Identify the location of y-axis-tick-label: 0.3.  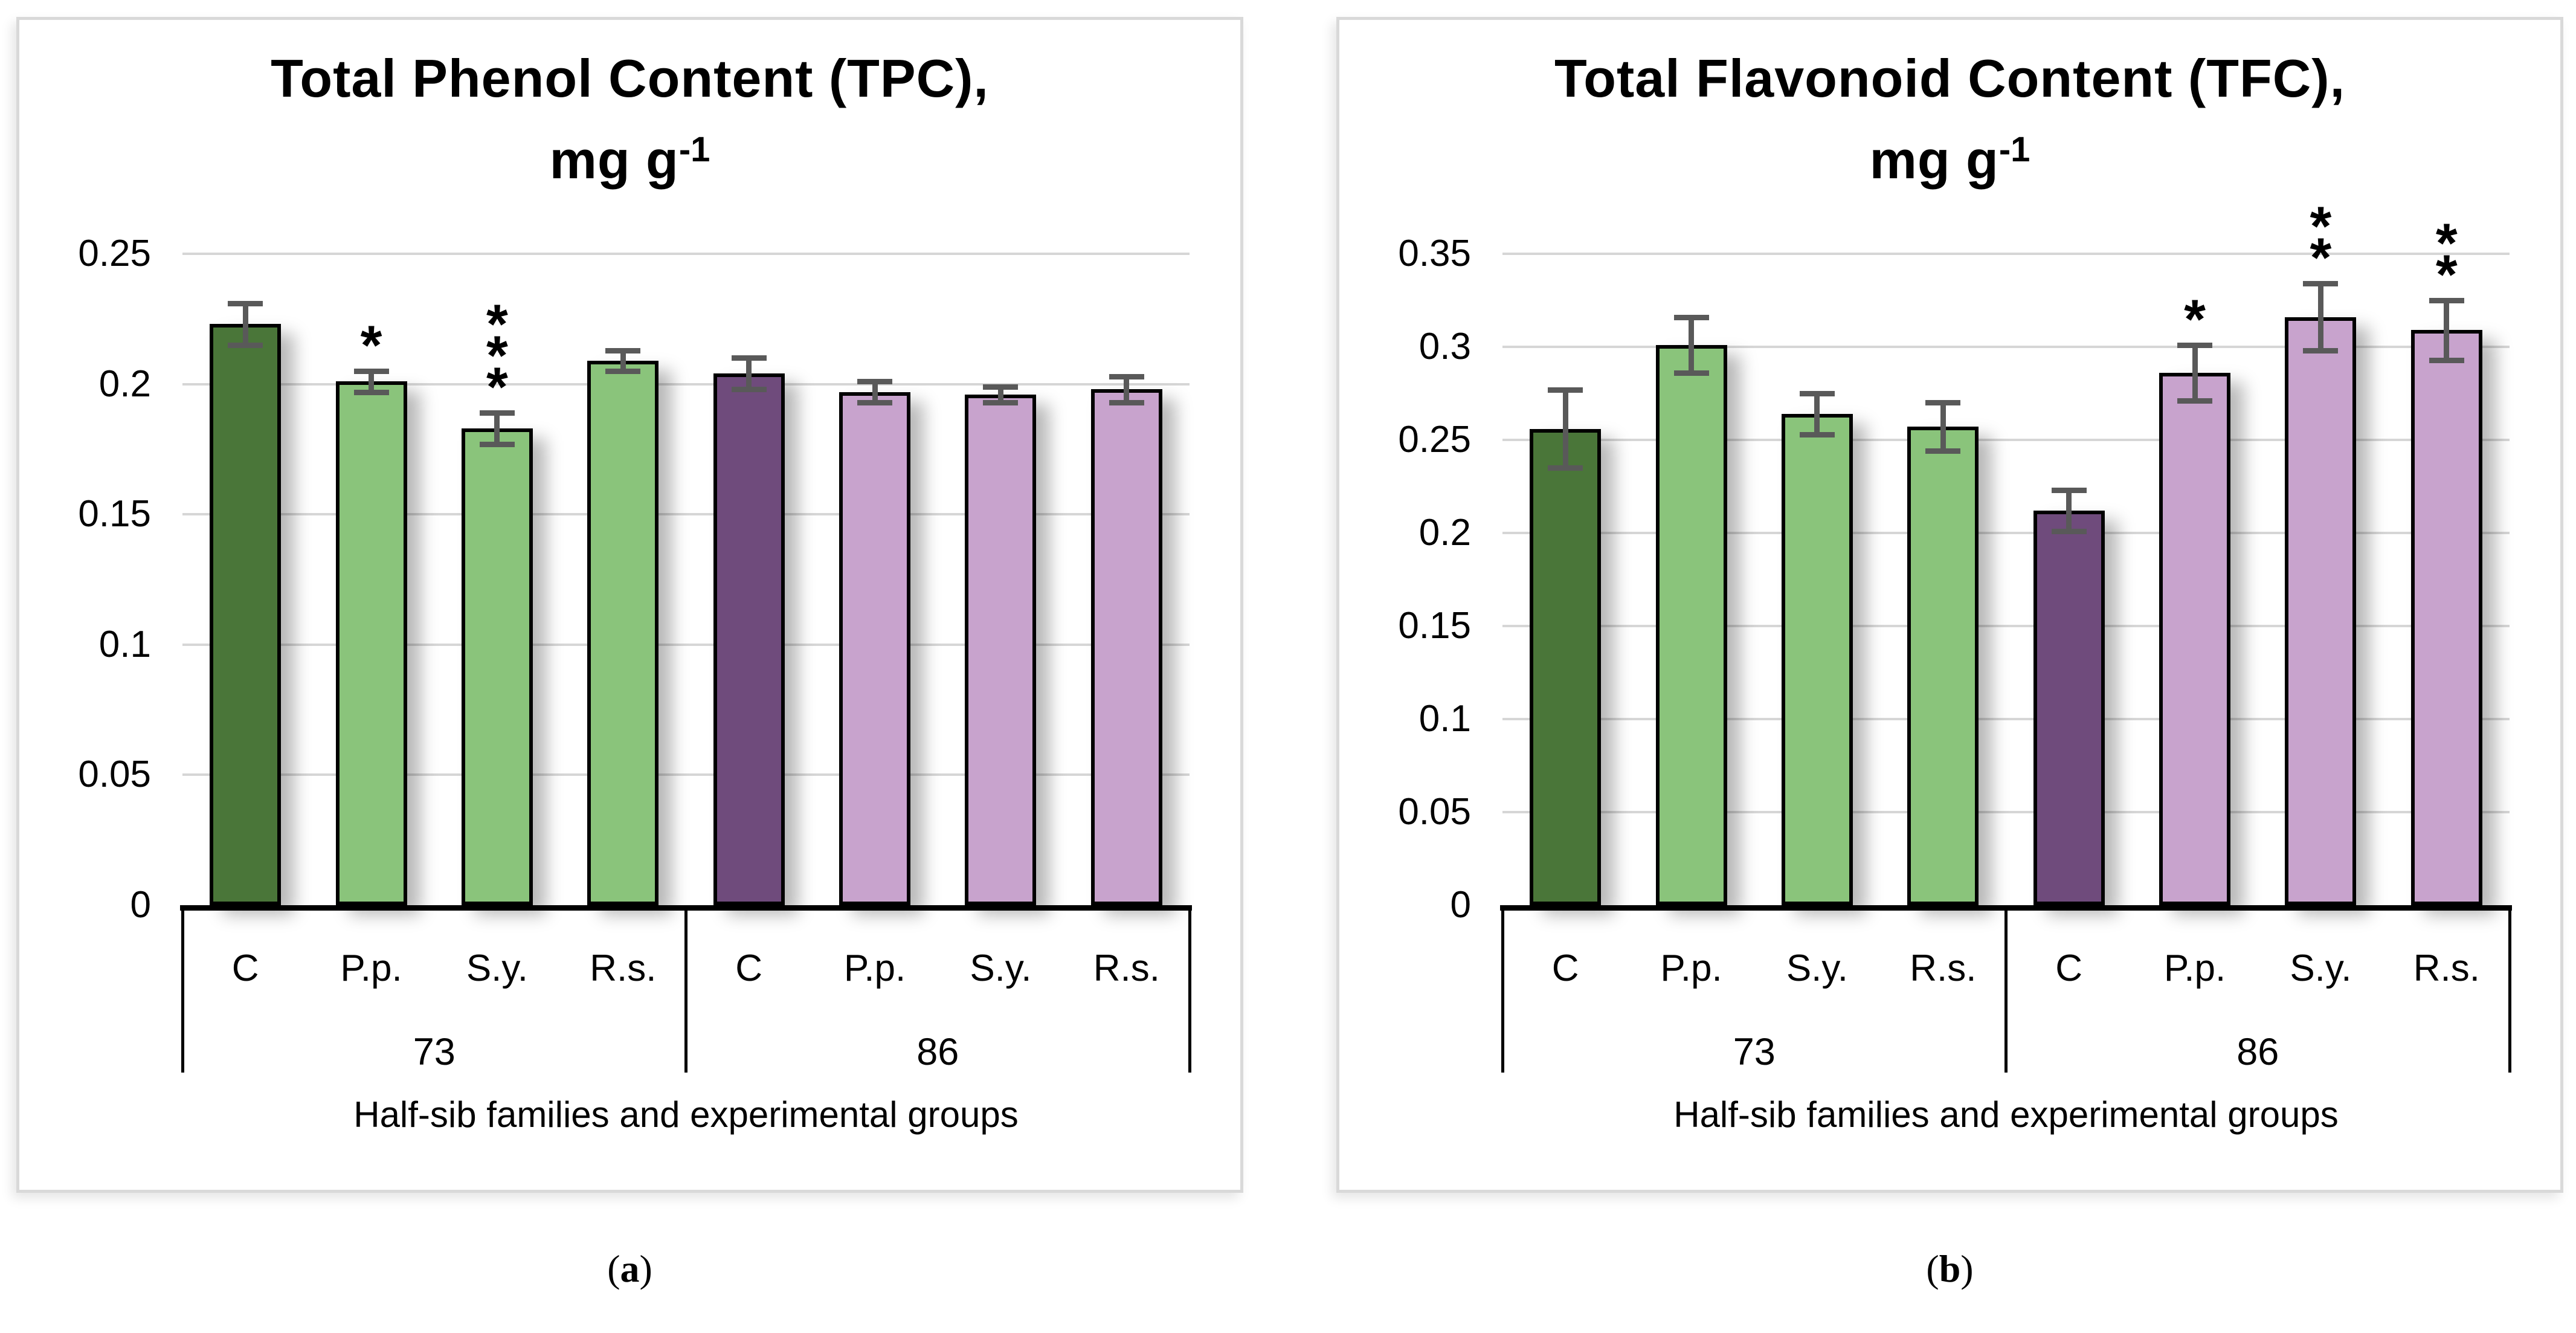
(1444, 346).